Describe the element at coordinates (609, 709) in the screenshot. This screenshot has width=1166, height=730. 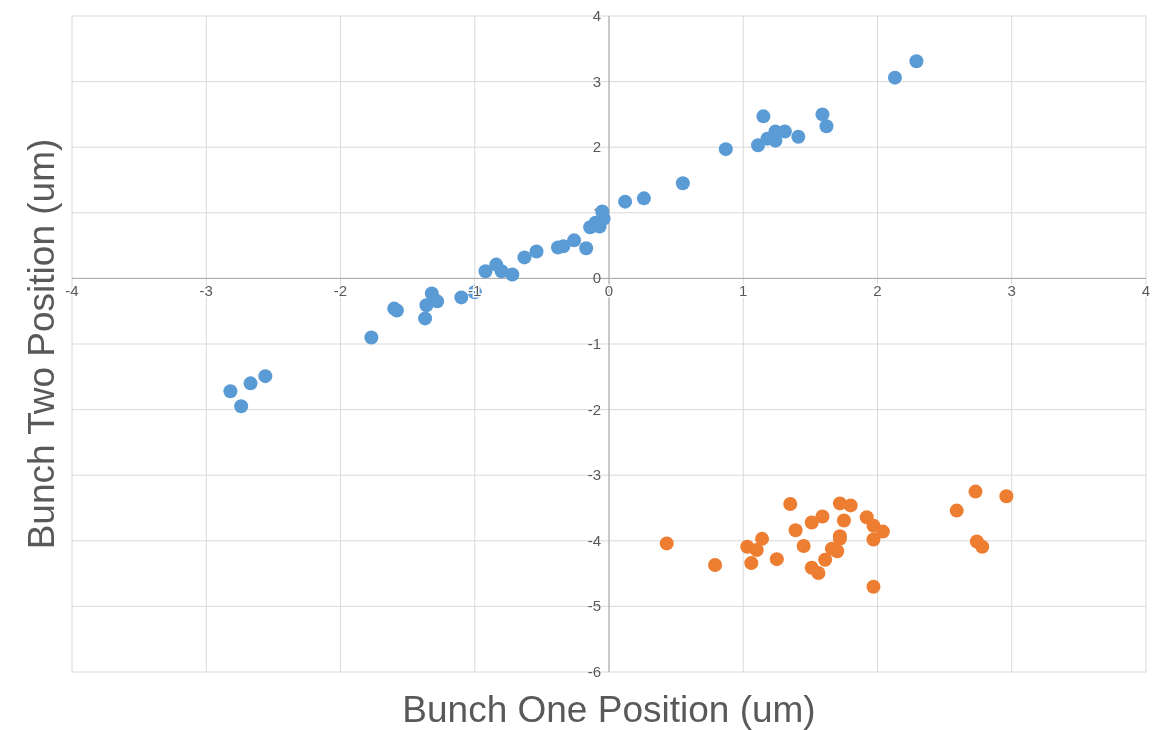
I see `x-axis-title: Bunch One Position (um)` at that location.